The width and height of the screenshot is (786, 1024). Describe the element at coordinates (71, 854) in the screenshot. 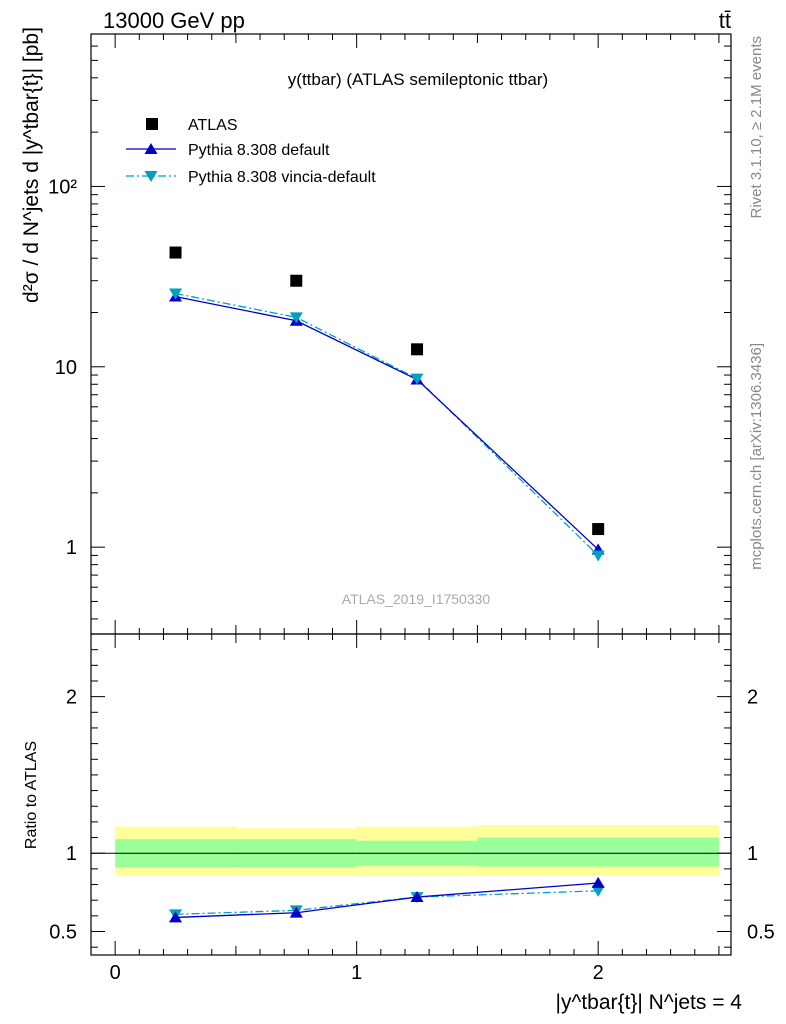

I see `ratio-y-tick-label-left: 1` at that location.